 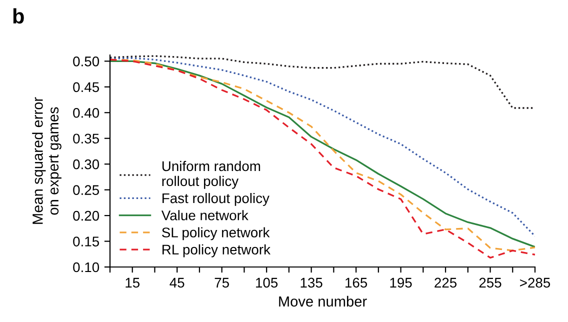 What do you see at coordinates (86, 241) in the screenshot?
I see `y-tick-label: 0.15` at bounding box center [86, 241].